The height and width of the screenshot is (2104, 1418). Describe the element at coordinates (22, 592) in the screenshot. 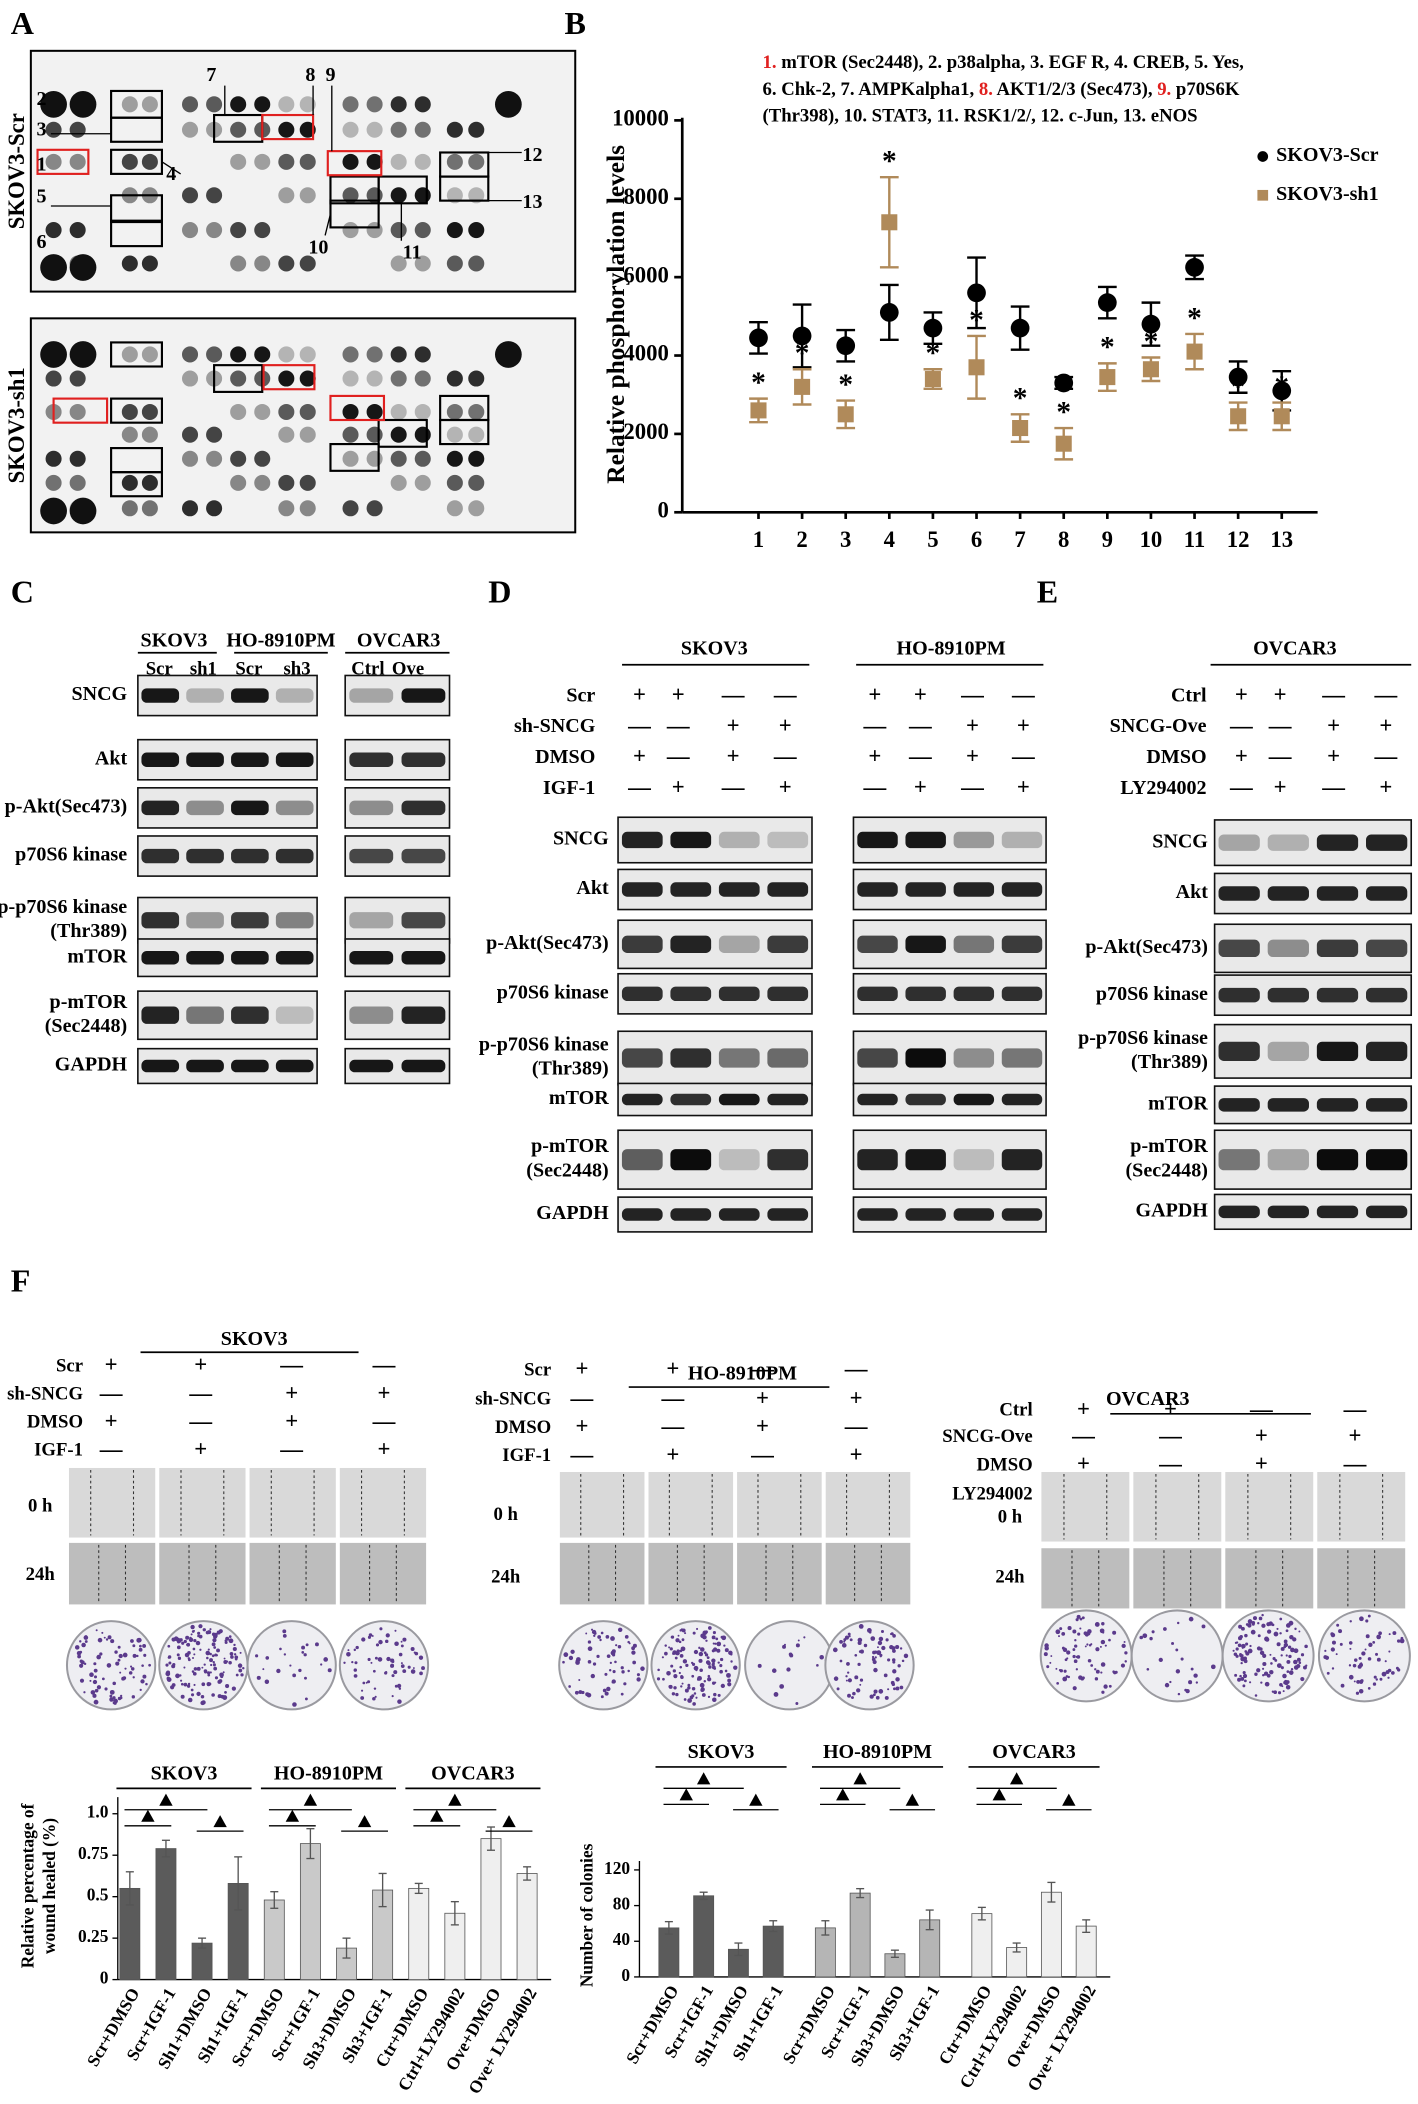

I see `panel-letter: C` at that location.